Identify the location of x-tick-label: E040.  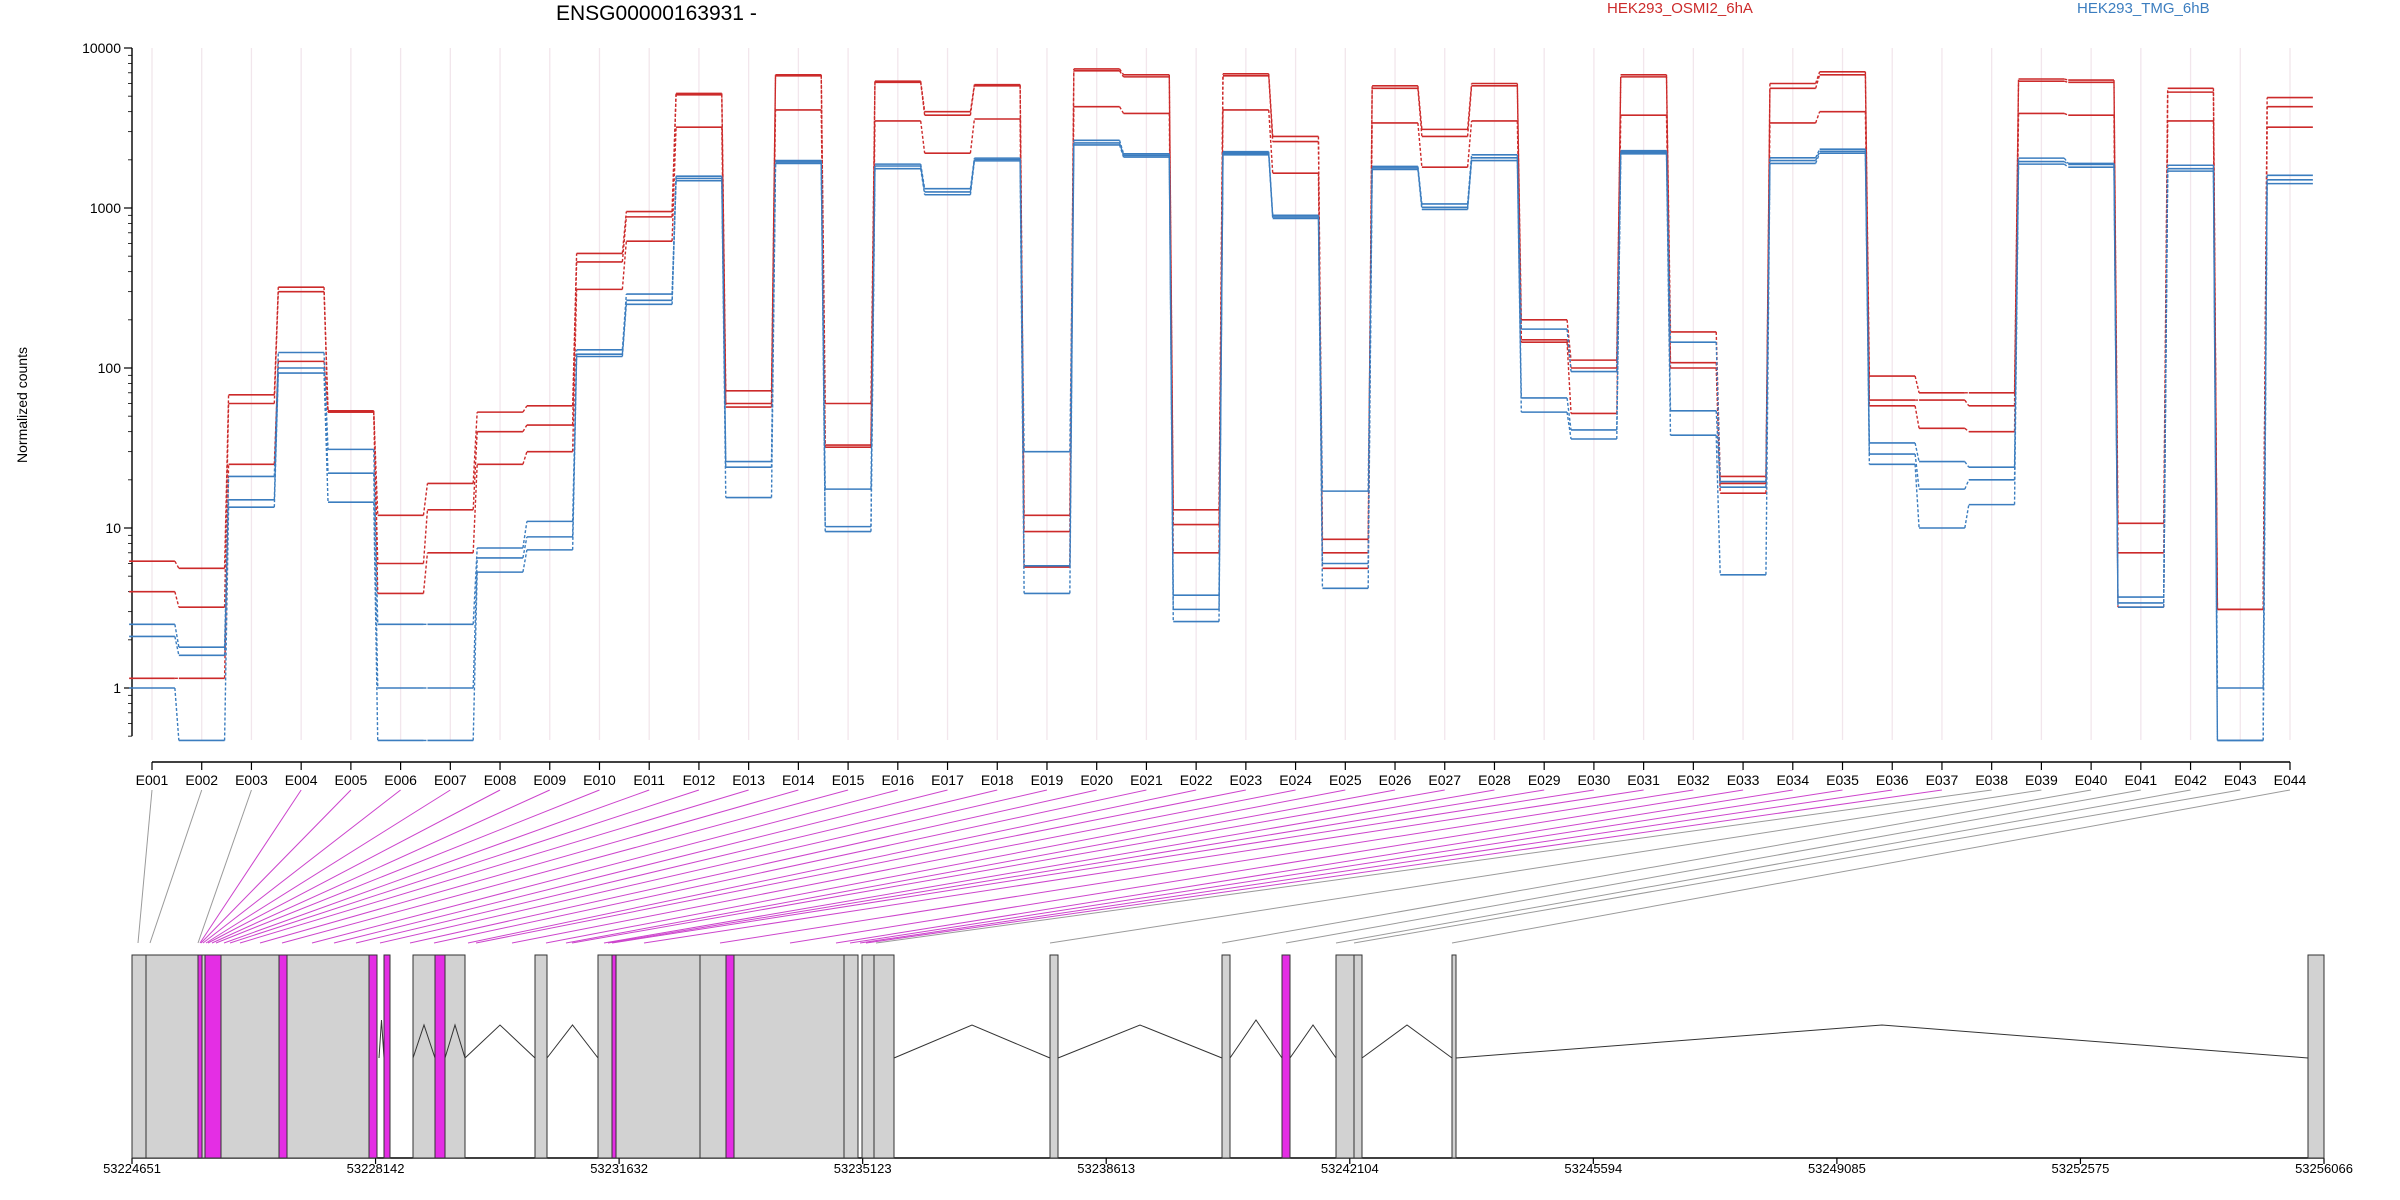
(2091, 780).